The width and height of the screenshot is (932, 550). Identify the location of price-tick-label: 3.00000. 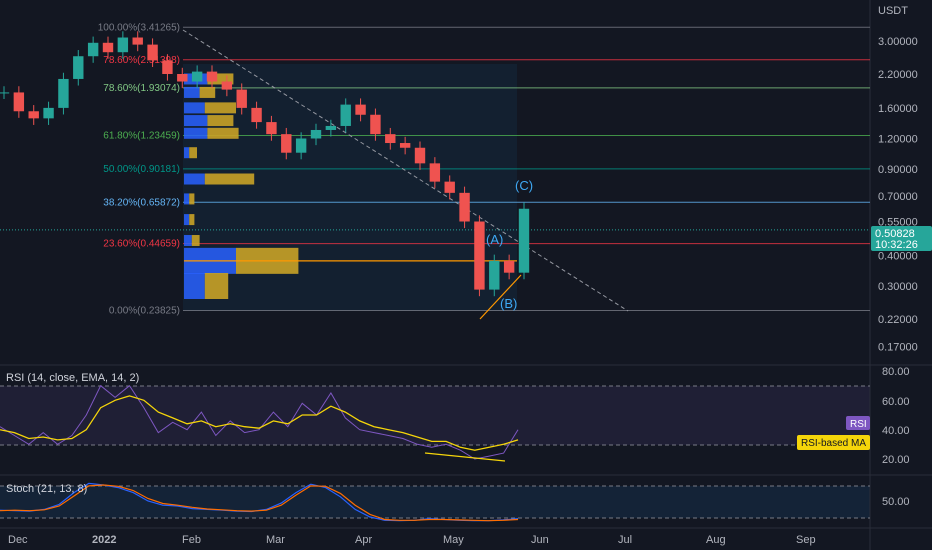
(898, 42).